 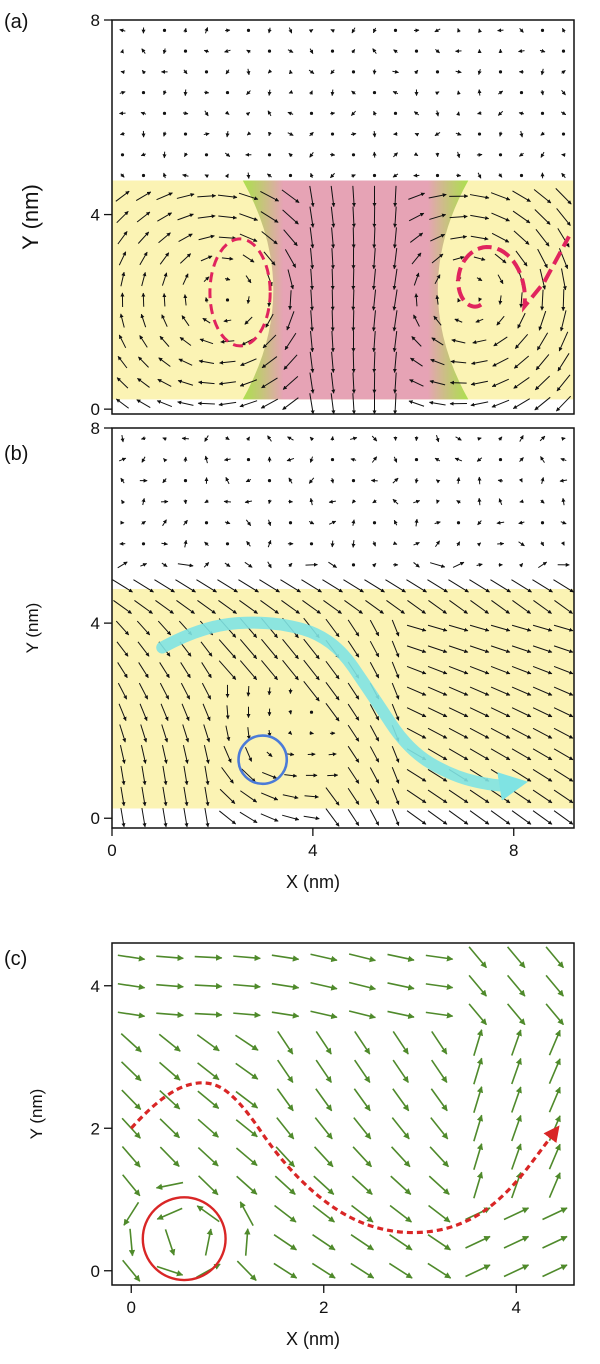 I want to click on y-tick-label: 2, so click(x=95, y=1128).